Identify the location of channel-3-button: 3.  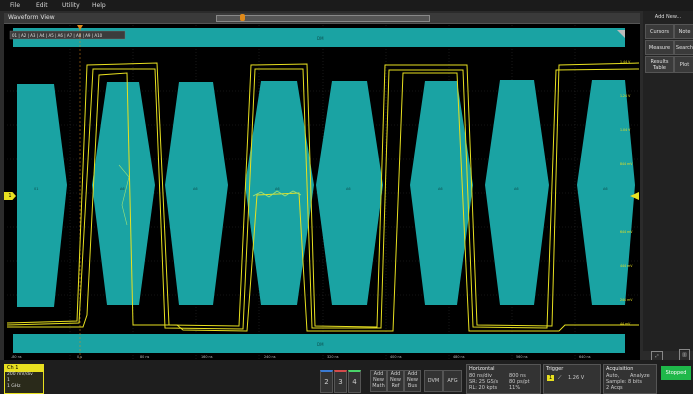
(340, 381).